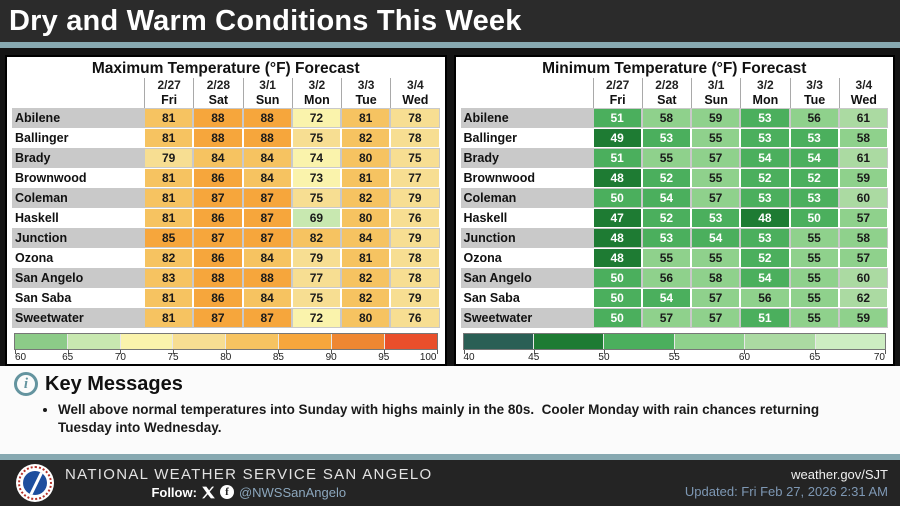 The width and height of the screenshot is (900, 506). I want to click on legend-tick-label: 95, so click(384, 357).